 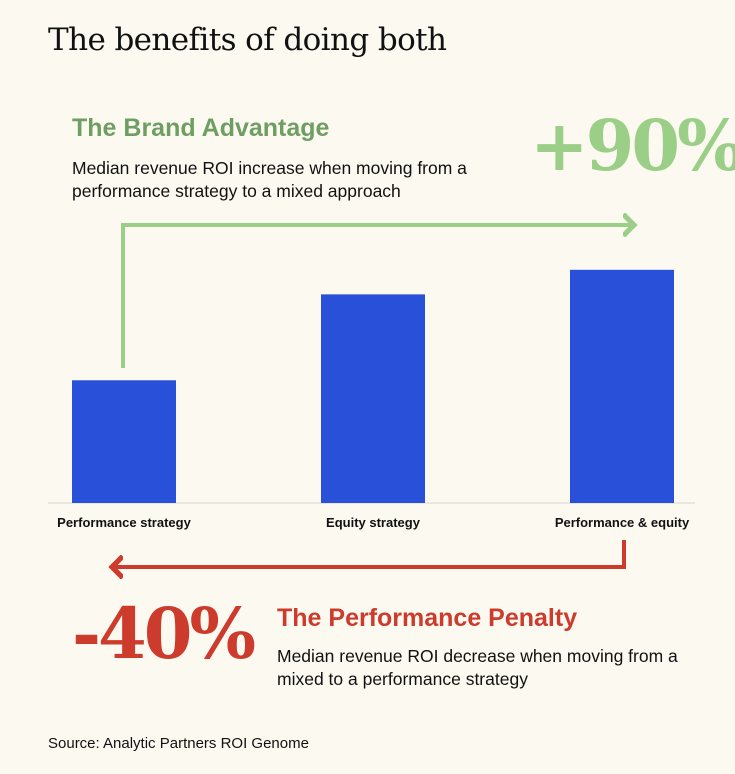 What do you see at coordinates (373, 522) in the screenshot?
I see `category-label: Equity strategy` at bounding box center [373, 522].